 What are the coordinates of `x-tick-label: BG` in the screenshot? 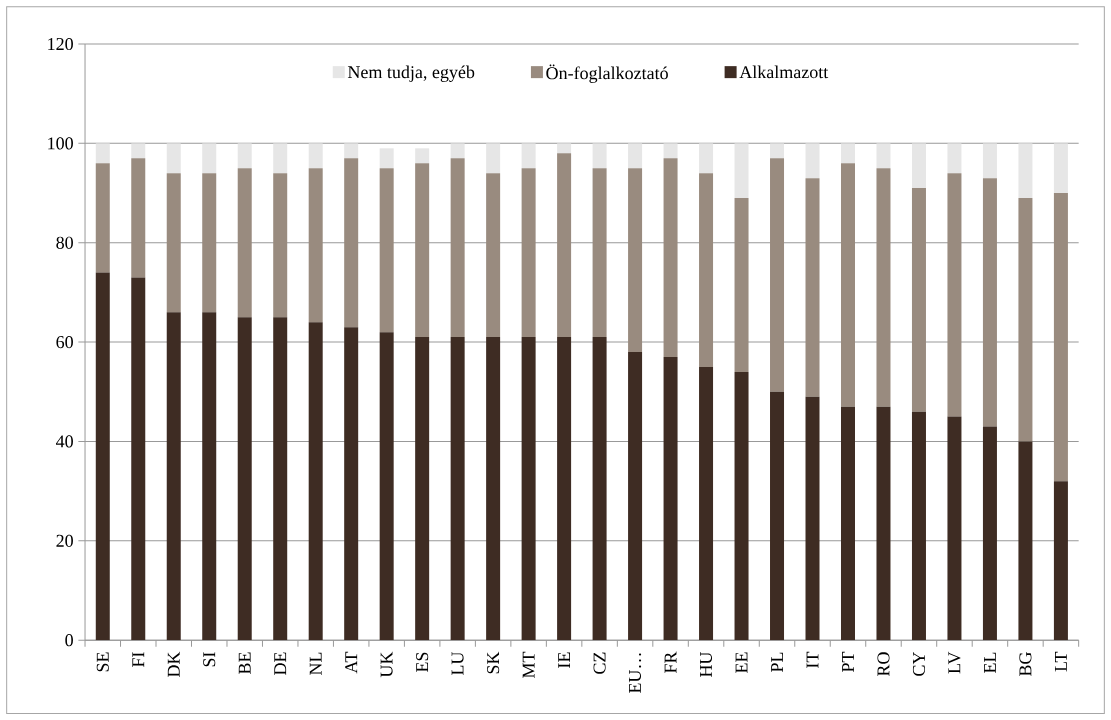 It's located at (1025, 664).